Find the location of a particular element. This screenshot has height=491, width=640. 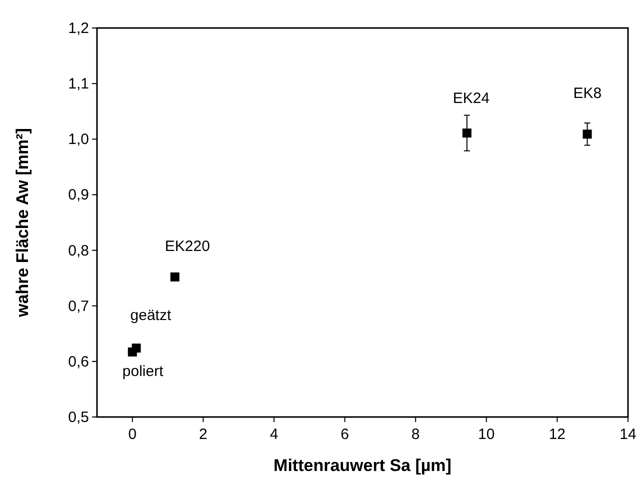

y-tick-label: 0,5 is located at coordinates (78, 417).